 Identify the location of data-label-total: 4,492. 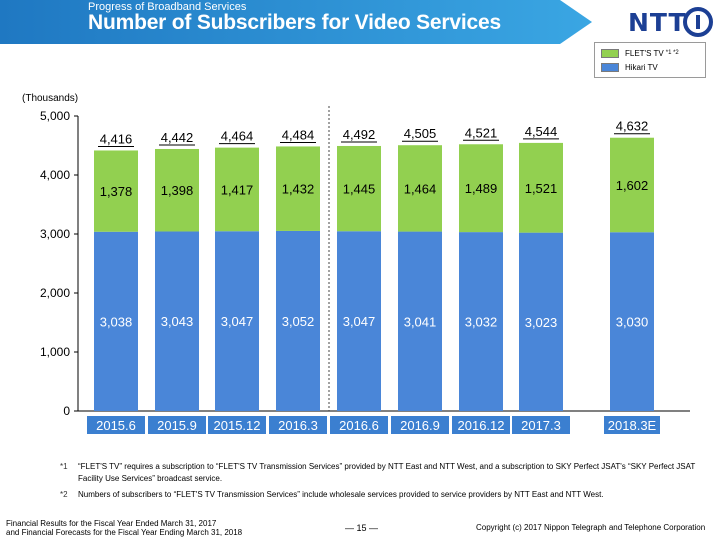
(359, 134).